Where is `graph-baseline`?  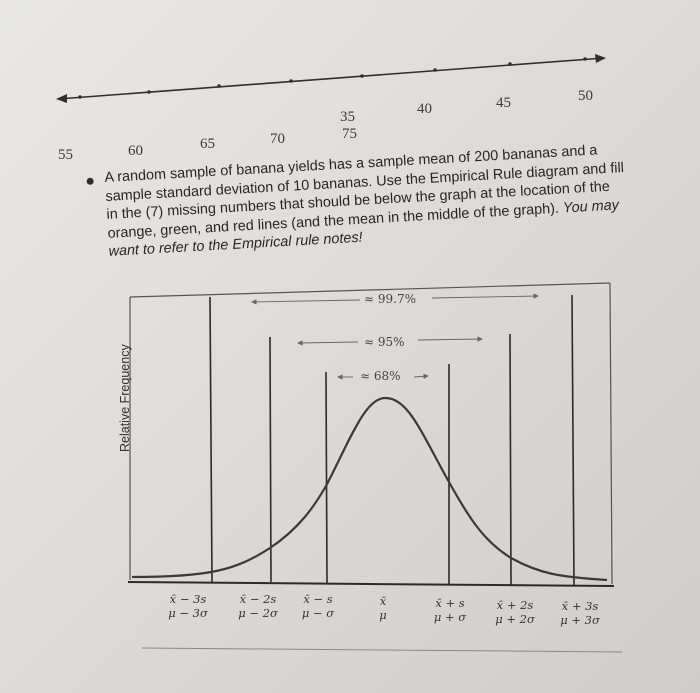 graph-baseline is located at coordinates (371, 584).